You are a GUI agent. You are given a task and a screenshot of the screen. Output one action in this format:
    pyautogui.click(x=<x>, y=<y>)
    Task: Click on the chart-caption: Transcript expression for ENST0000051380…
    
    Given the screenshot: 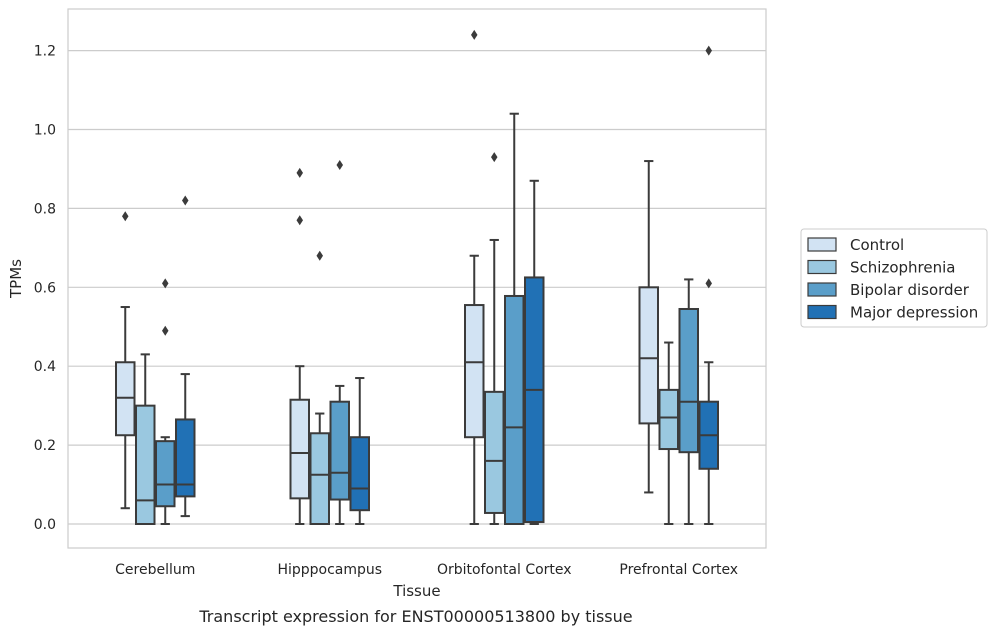 What is the action you would take?
    pyautogui.click(x=415, y=616)
    